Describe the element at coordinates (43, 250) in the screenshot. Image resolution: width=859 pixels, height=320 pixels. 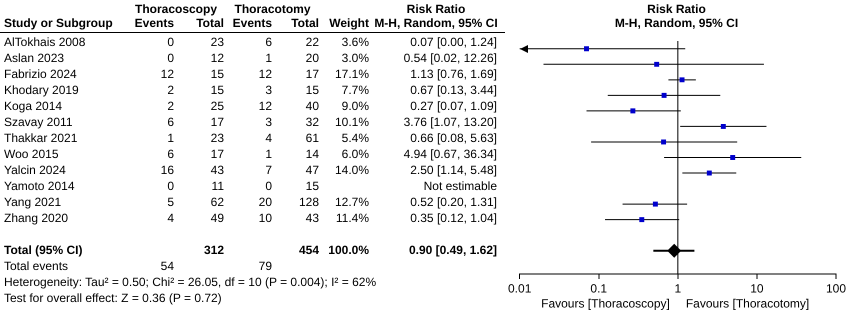
I see `category-label: Total (95% CI)` at that location.